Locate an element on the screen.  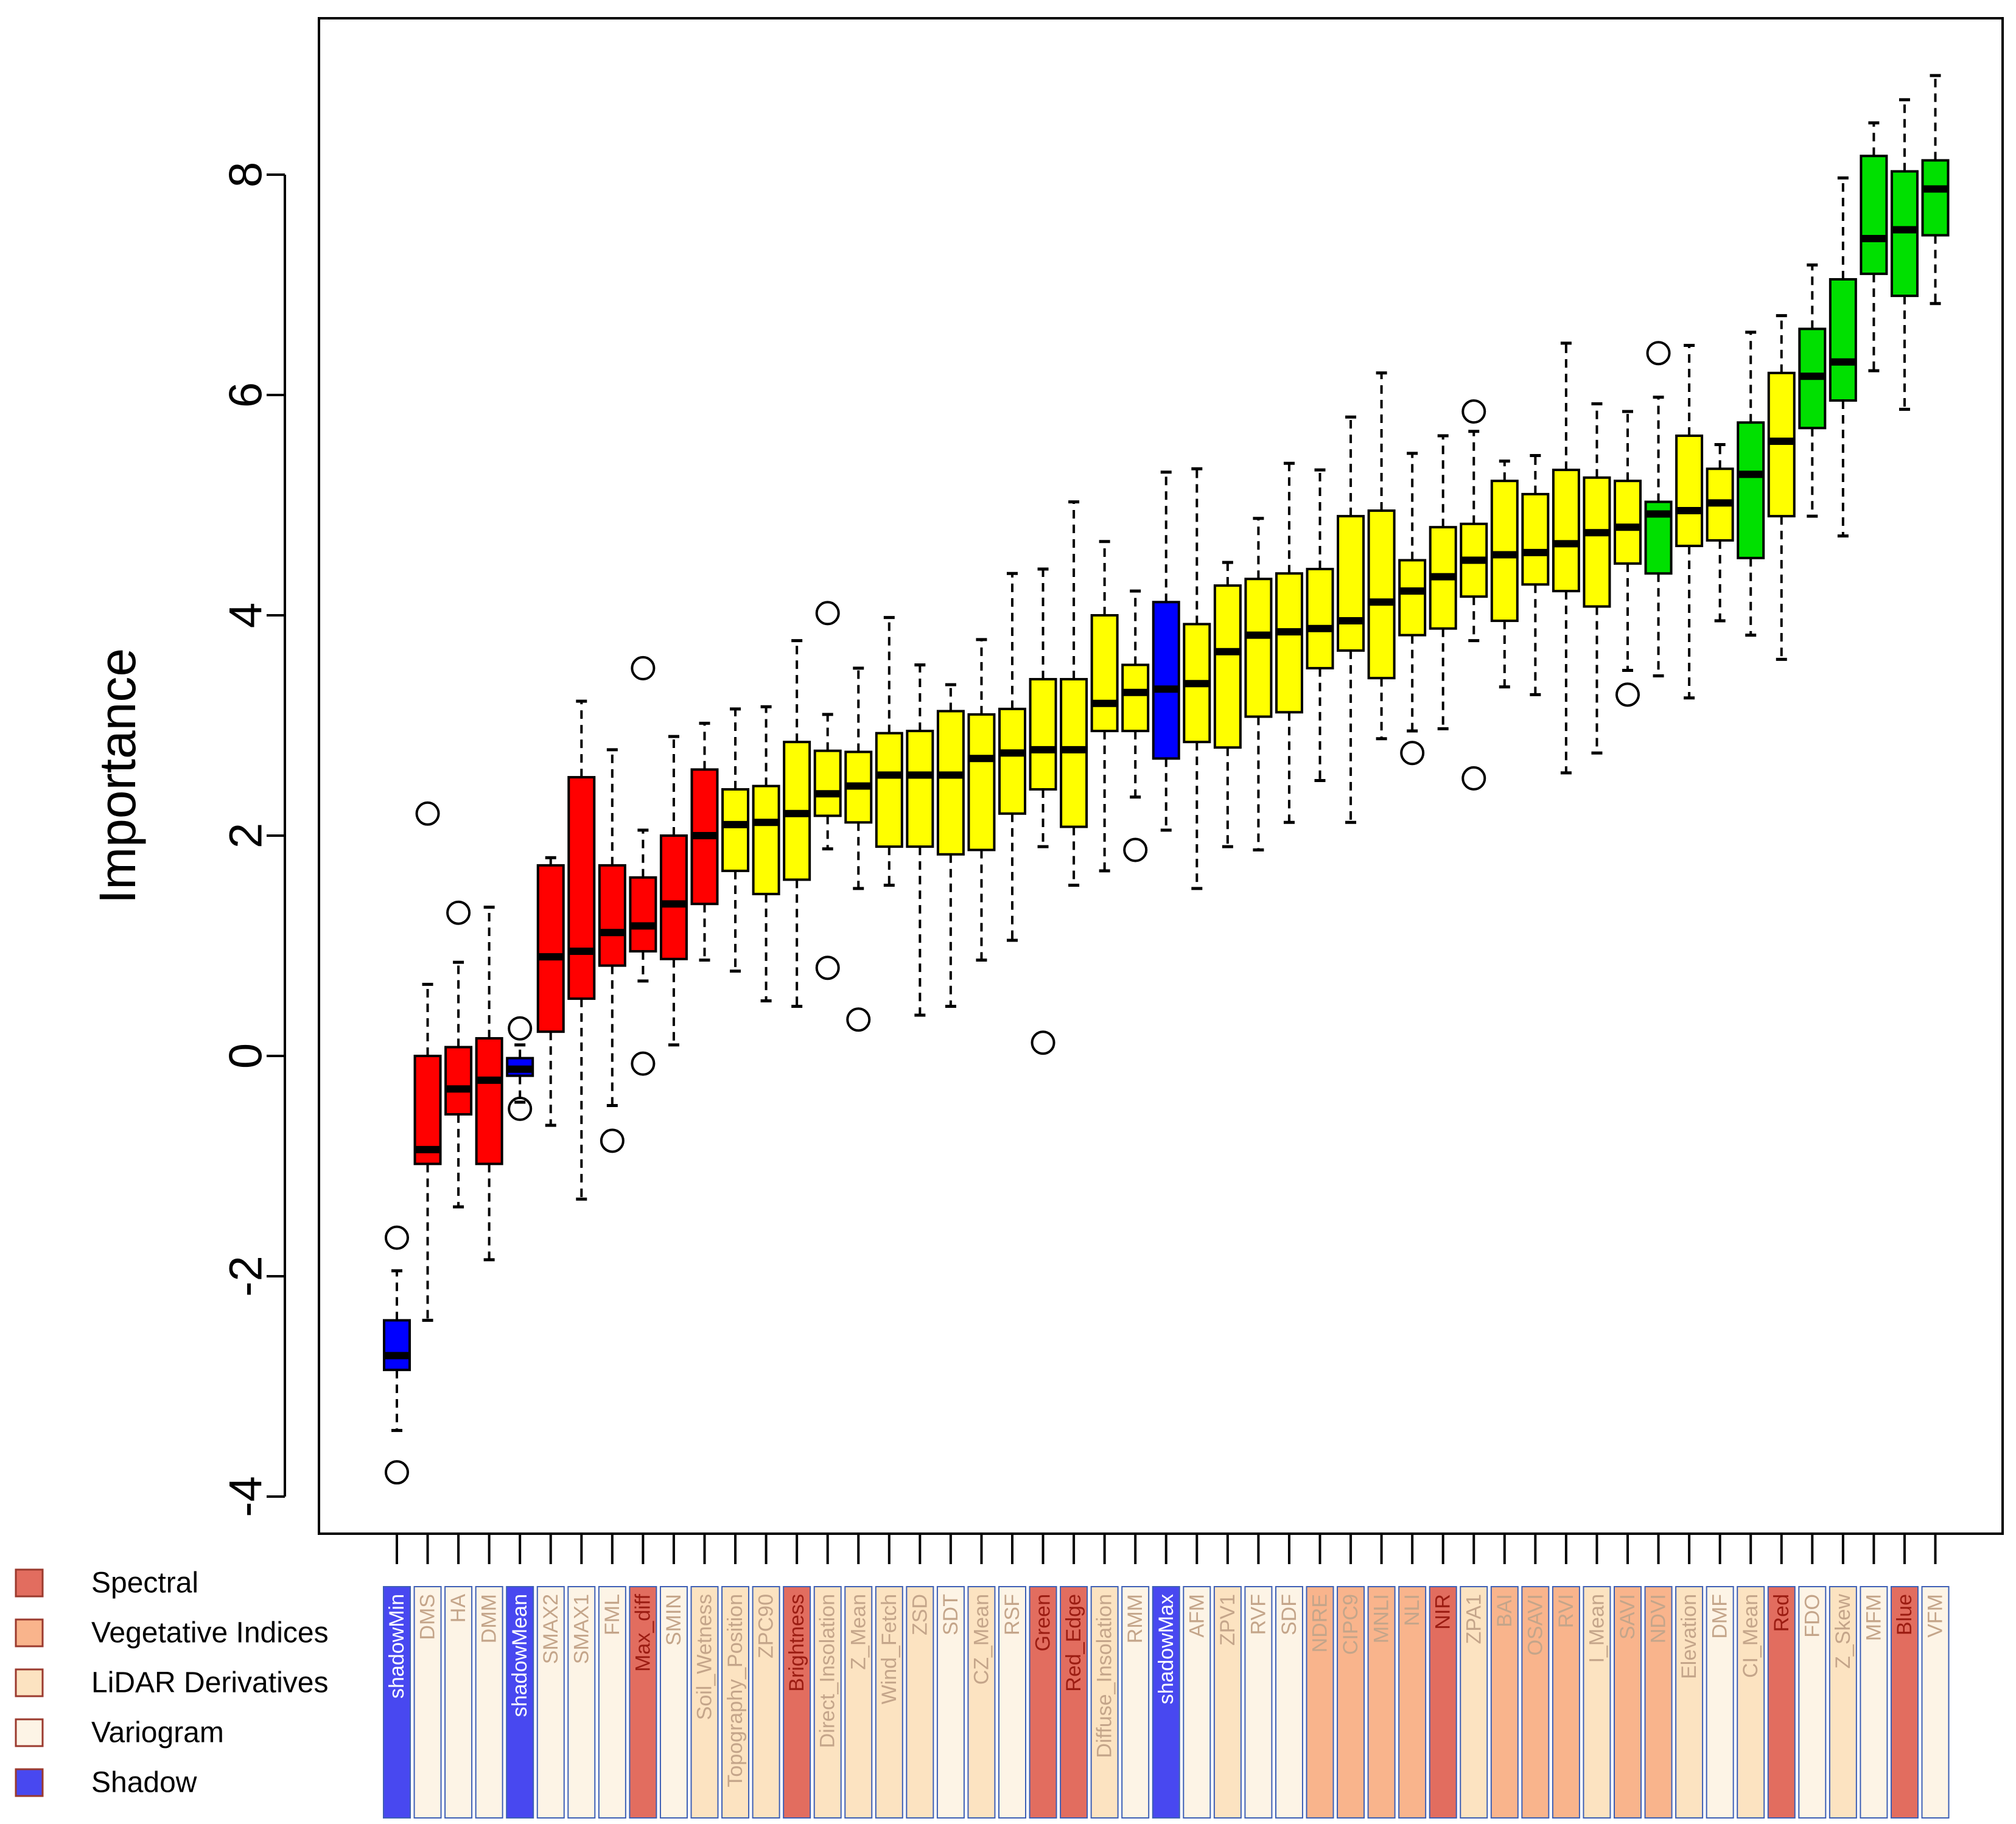
feature-label: DMS is located at coordinates (427, 1617).